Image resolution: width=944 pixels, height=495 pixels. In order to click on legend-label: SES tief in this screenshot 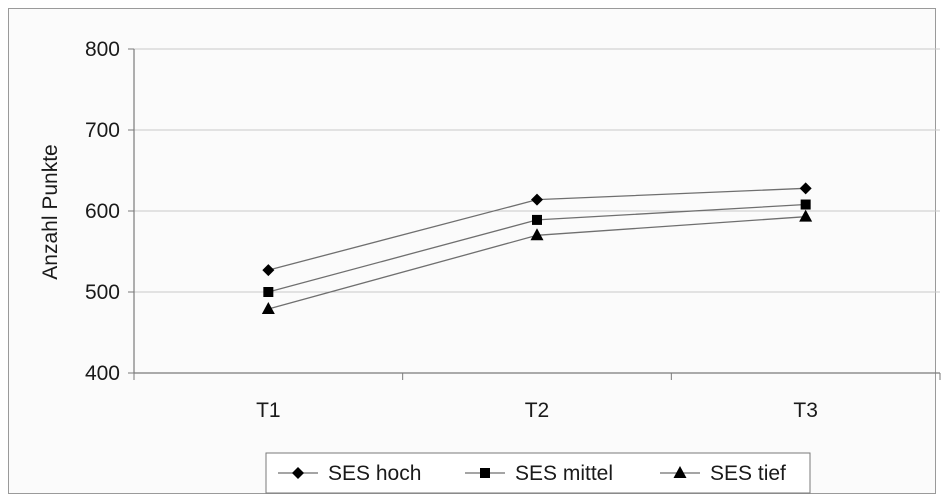, I will do `click(748, 473)`.